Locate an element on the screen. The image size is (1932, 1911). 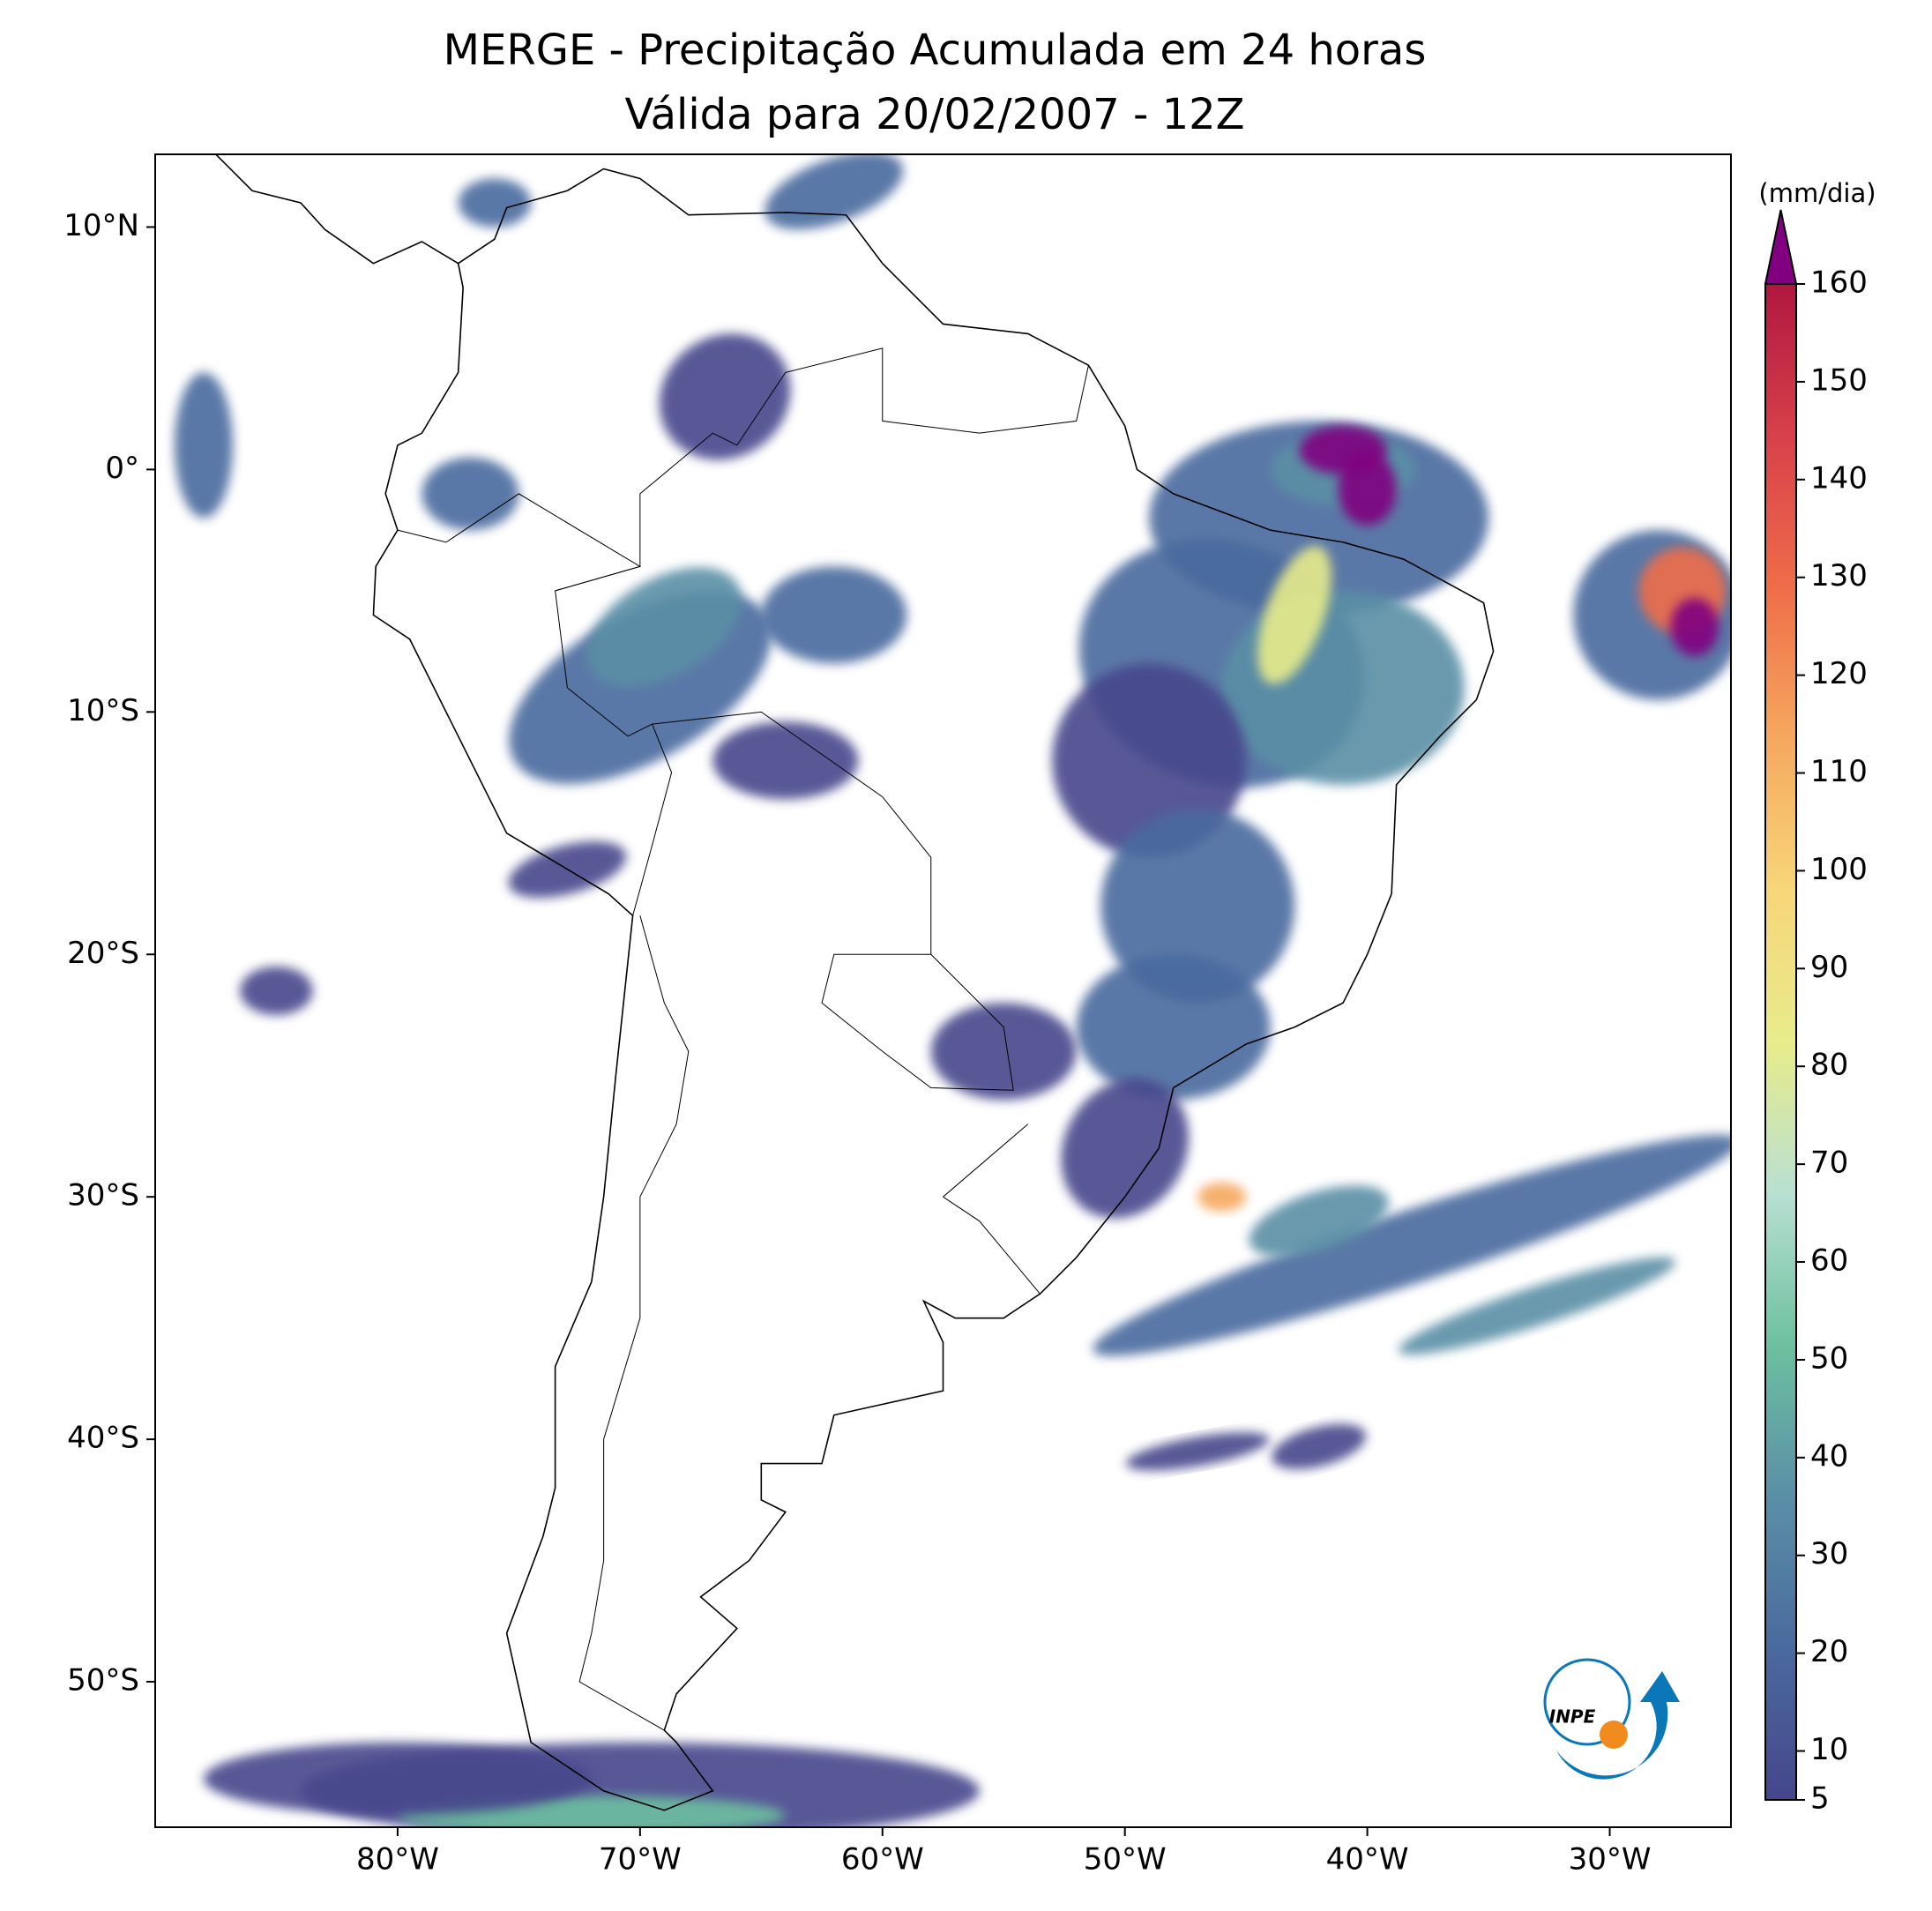
colorbar-tick-label: 100 is located at coordinates (1839, 870).